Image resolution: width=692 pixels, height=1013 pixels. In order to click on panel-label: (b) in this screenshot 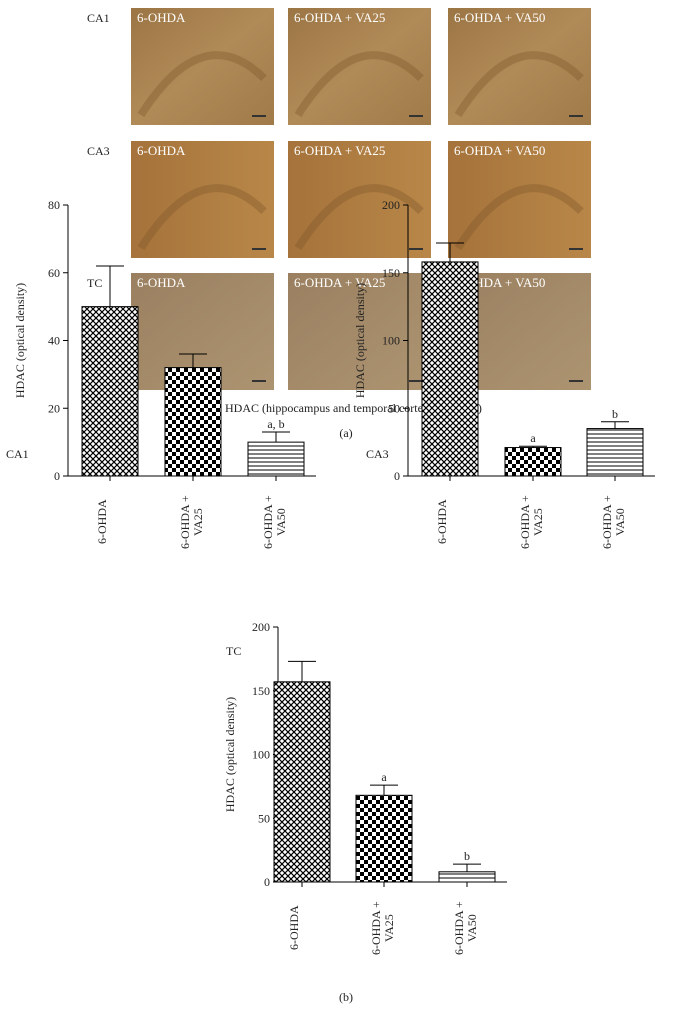, I will do `click(346, 997)`.